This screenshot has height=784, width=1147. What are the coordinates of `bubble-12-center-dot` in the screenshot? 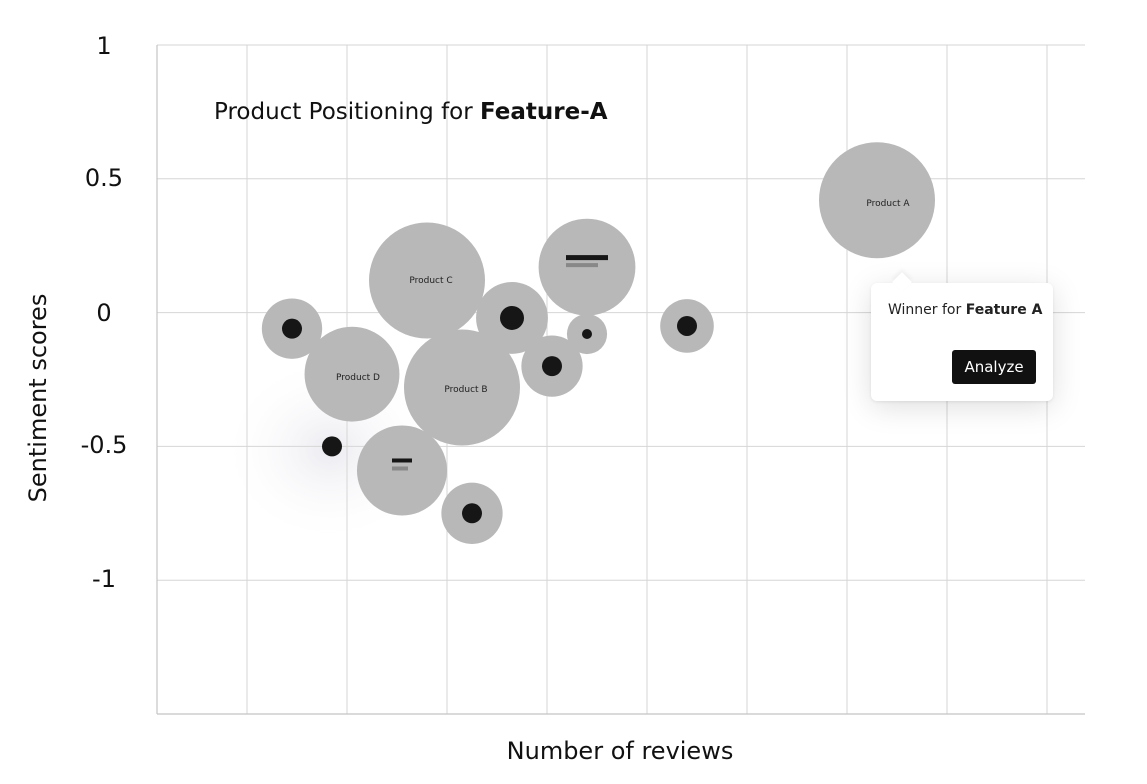 It's located at (332, 446).